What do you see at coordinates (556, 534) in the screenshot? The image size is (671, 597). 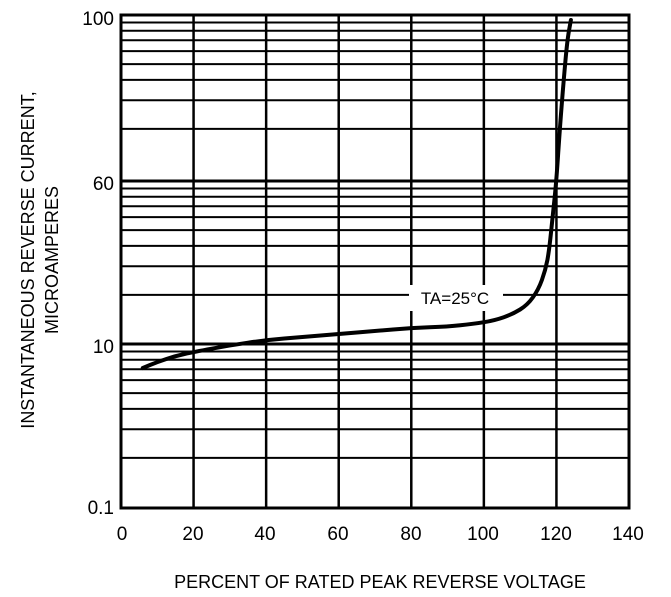 I see `x-tick-label-120: 120` at bounding box center [556, 534].